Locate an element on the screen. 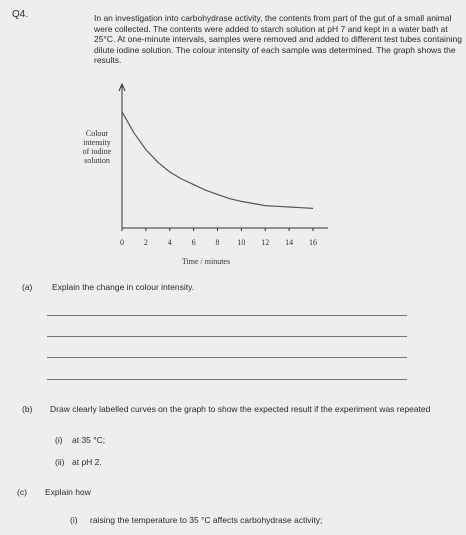 This screenshot has height=535, width=466. x-tick-label: 0 is located at coordinates (122, 242).